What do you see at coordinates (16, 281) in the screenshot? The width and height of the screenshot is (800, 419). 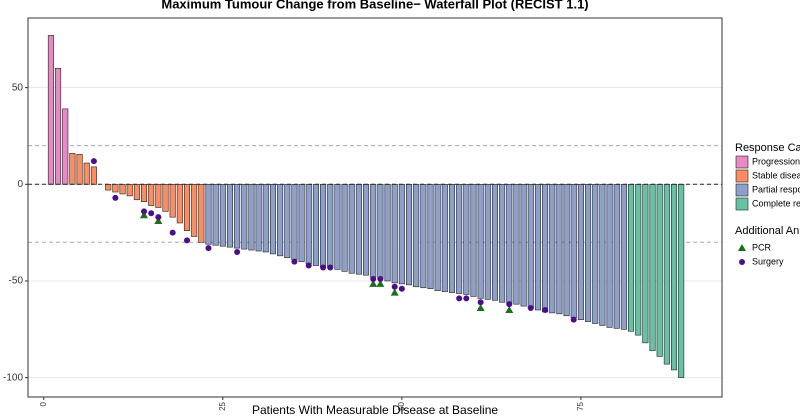 I see `y-tick-label: -50` at bounding box center [16, 281].